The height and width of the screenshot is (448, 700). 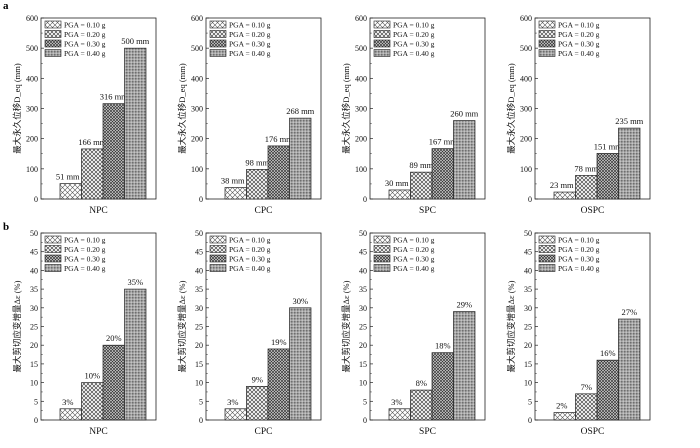 I want to click on bar-data-label: 500 mm, so click(x=135, y=41).